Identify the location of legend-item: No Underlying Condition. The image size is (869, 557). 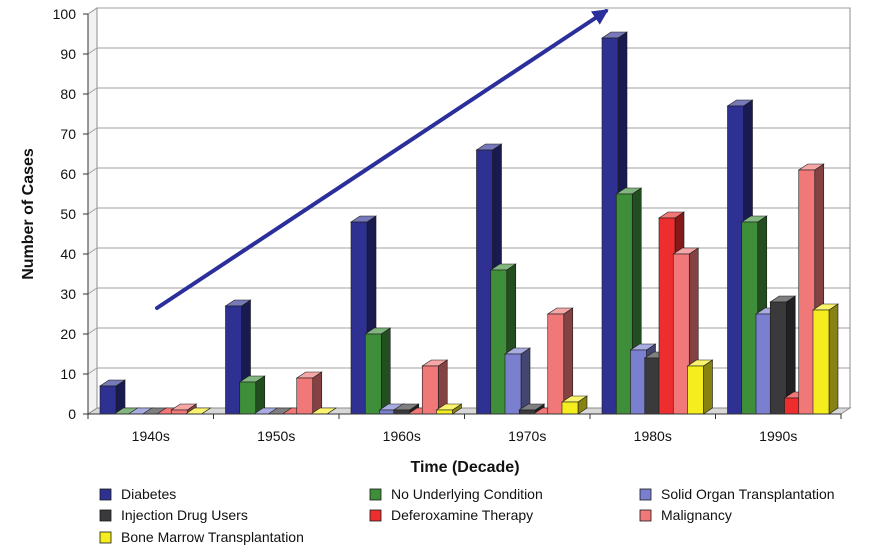
(456, 494).